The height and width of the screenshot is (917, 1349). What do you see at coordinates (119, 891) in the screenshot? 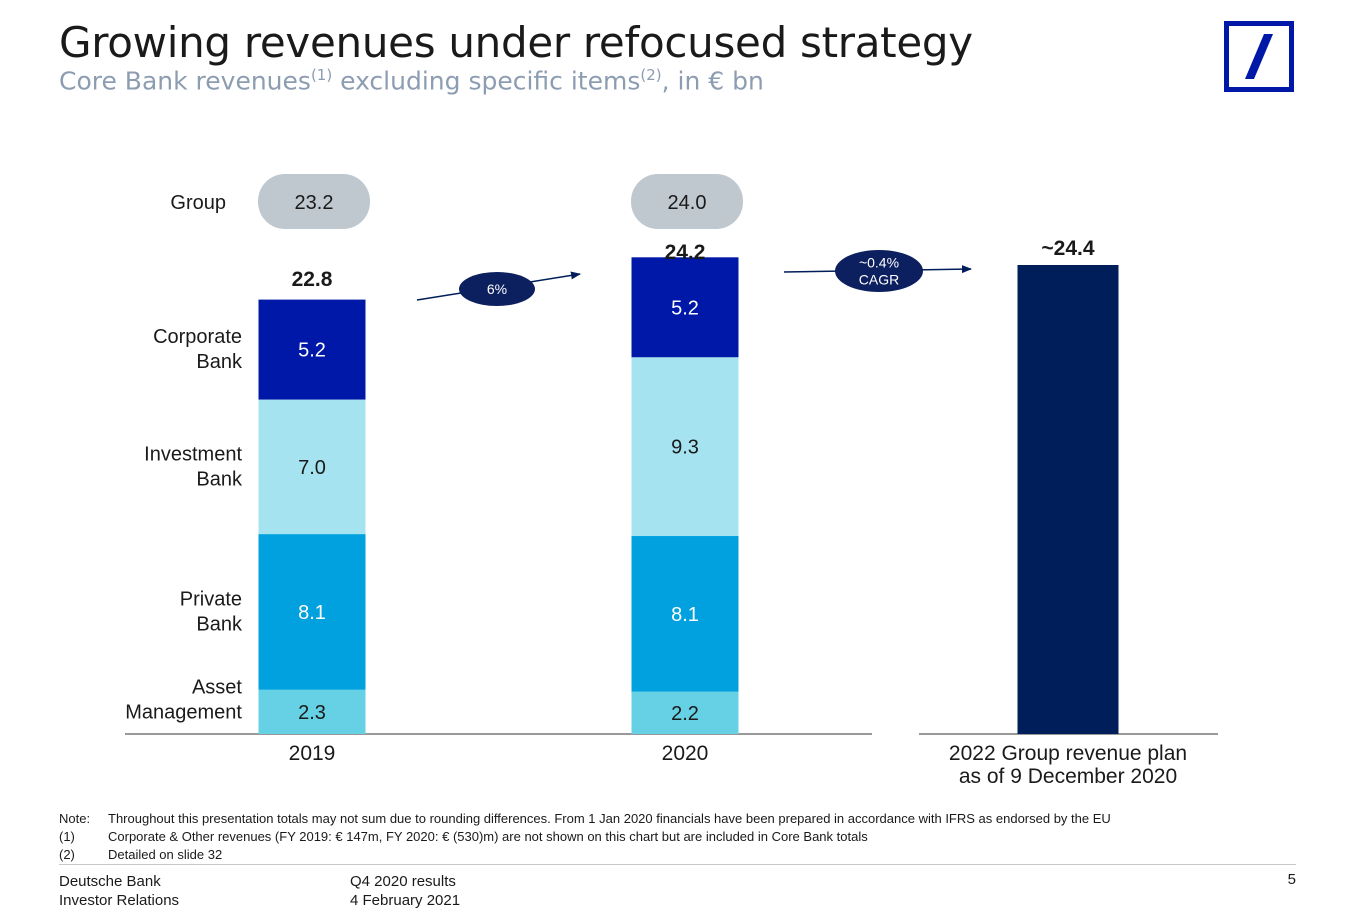
I see `footer-company: Deutsche Bank Investor Relations` at bounding box center [119, 891].